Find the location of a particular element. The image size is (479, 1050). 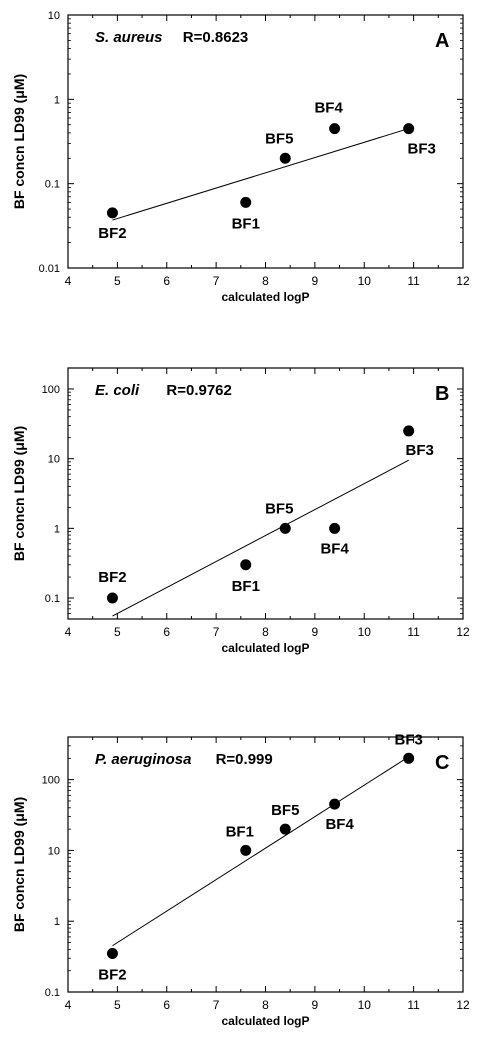

y-tick-label: 0.01 is located at coordinates (49, 269).